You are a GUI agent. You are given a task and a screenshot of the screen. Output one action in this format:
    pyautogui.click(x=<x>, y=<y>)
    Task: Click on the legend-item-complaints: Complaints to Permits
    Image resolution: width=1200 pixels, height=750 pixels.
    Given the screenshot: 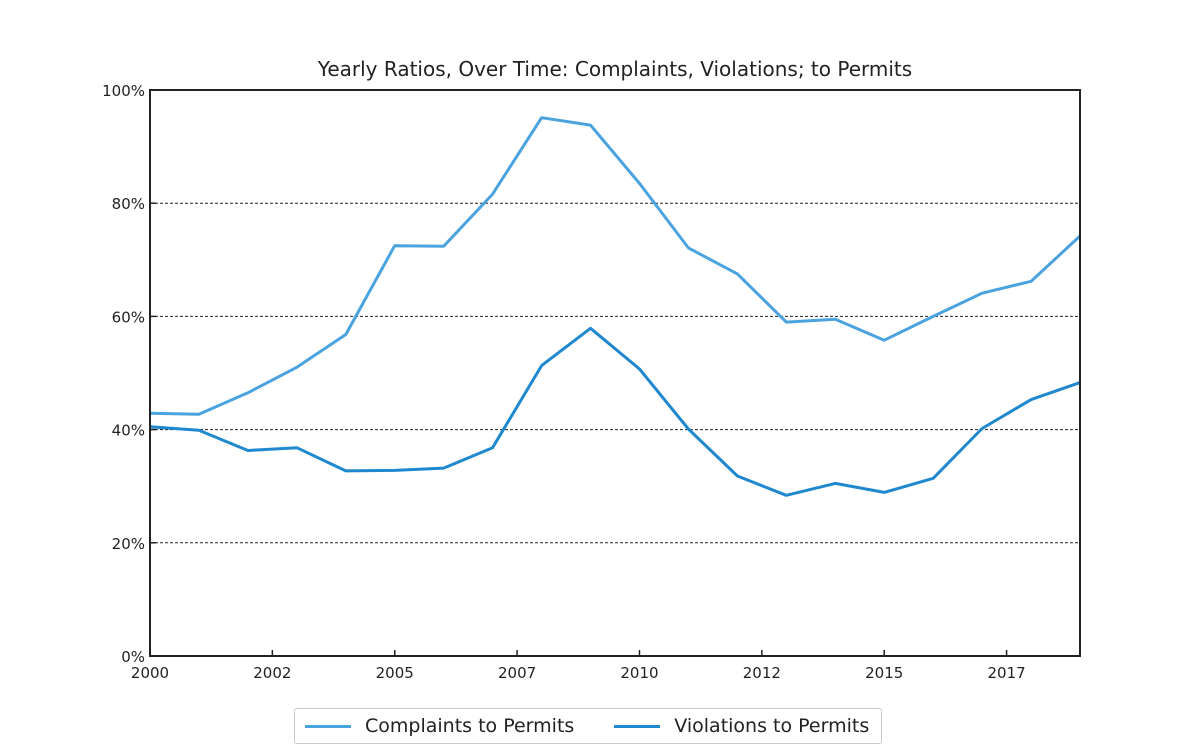 What is the action you would take?
    pyautogui.click(x=439, y=726)
    